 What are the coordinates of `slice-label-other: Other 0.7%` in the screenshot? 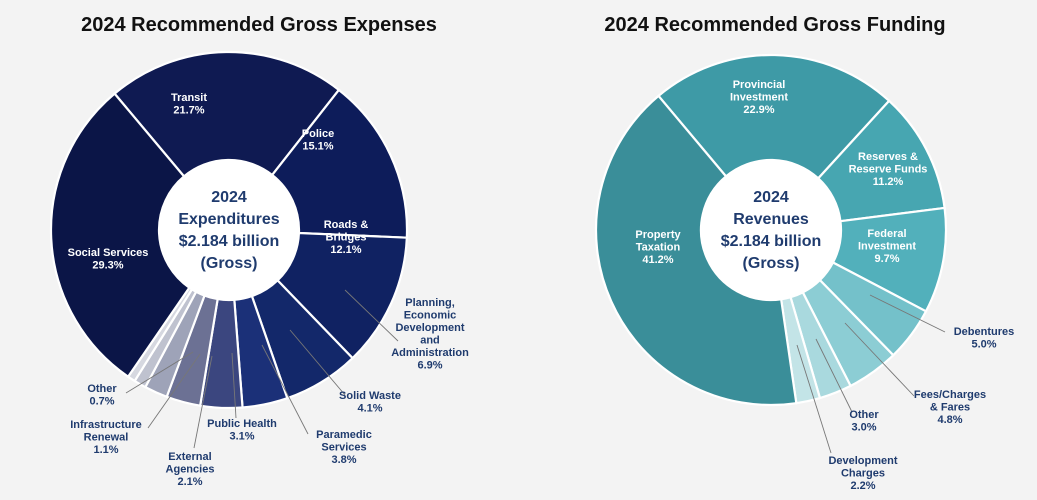 It's located at (102, 395).